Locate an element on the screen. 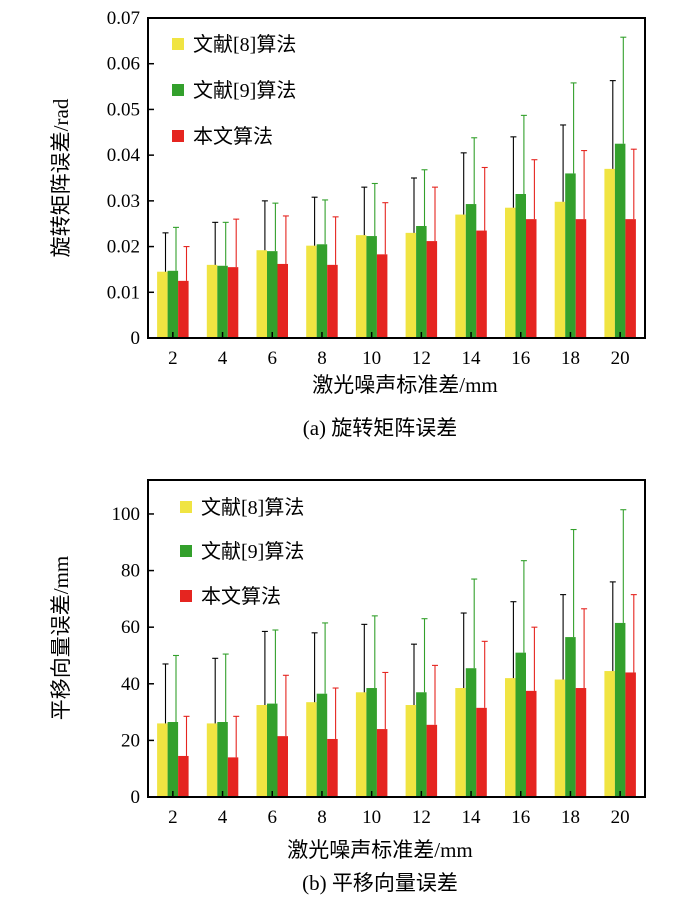 This screenshot has width=700, height=917. chart-caption: (b) 平移向量误差 is located at coordinates (380, 883).